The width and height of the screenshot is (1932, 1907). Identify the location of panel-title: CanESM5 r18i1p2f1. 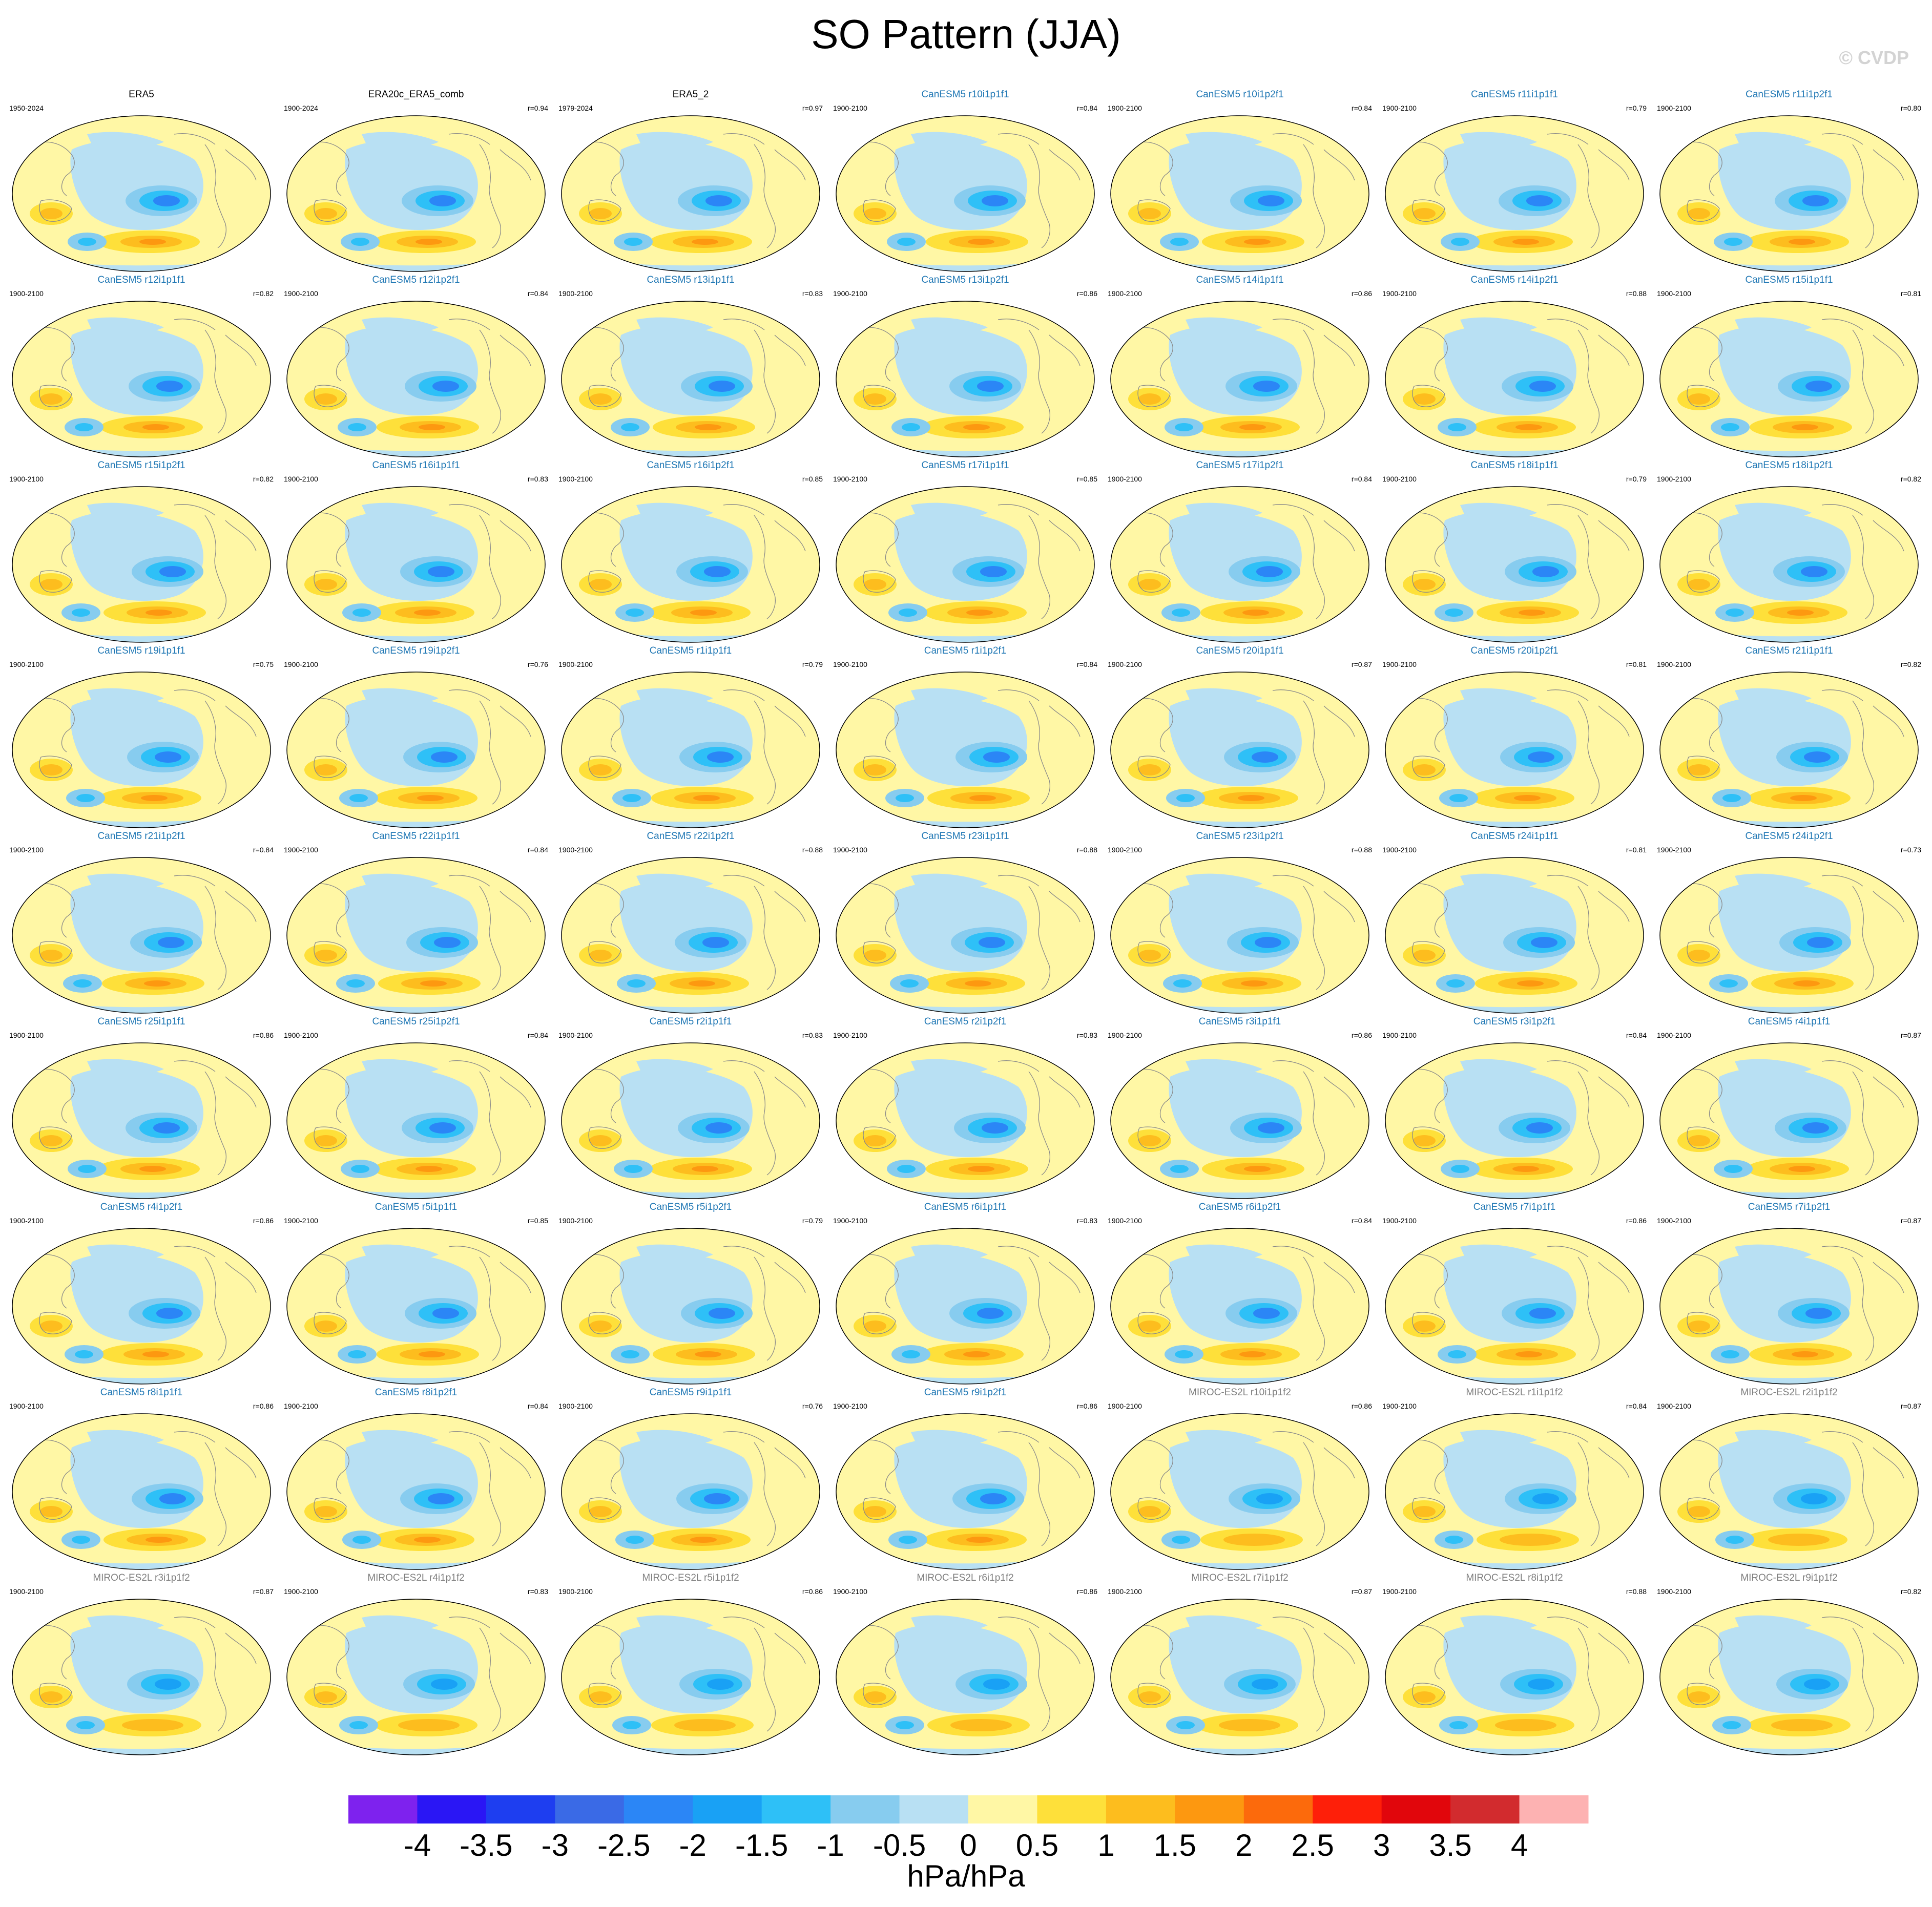
(1789, 465).